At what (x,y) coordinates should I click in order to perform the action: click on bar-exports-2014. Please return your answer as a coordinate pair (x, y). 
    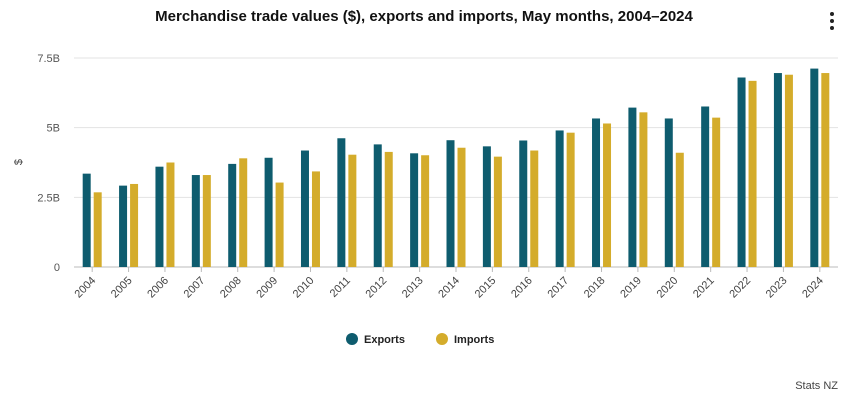
    Looking at the image, I should click on (450, 203).